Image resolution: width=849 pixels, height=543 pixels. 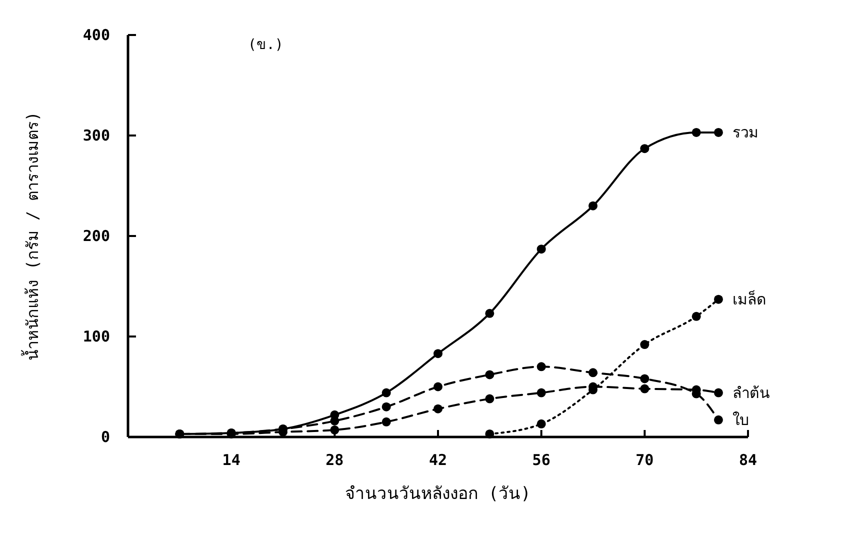 I want to click on y-tick-label: 200, so click(x=96, y=236).